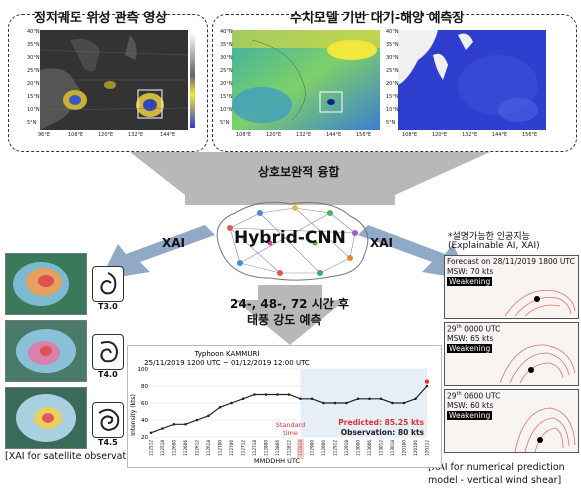 The image size is (581, 501). What do you see at coordinates (292, 241) in the screenshot?
I see `brain-network-icon` at bounding box center [292, 241].